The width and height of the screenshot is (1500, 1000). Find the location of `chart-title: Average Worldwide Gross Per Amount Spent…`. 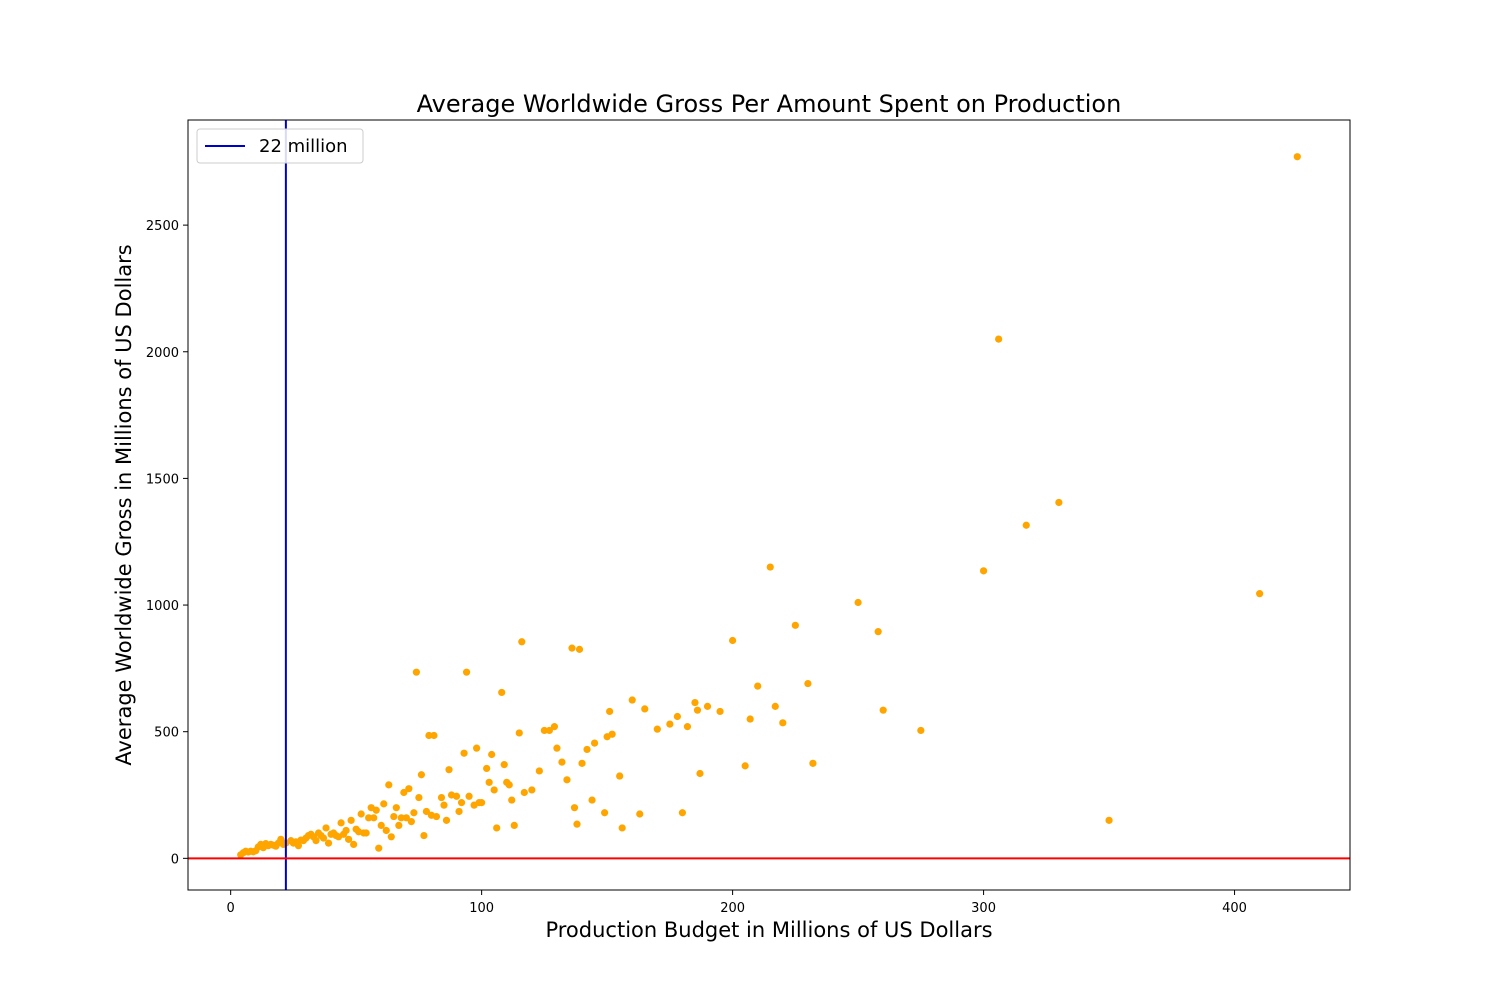

chart-title: Average Worldwide Gross Per Amount Spent… is located at coordinates (769, 104).